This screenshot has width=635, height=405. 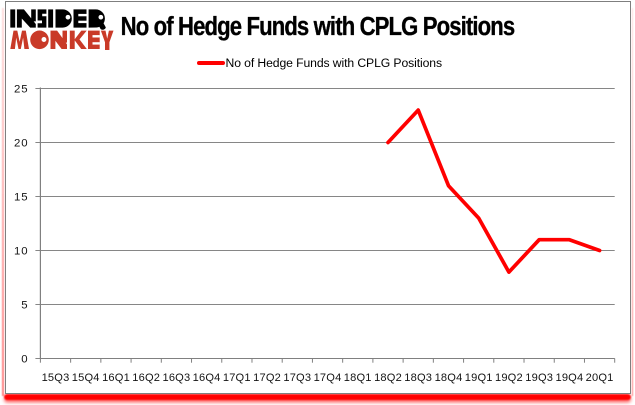 I want to click on svg-text: 19Q4, so click(x=569, y=378).